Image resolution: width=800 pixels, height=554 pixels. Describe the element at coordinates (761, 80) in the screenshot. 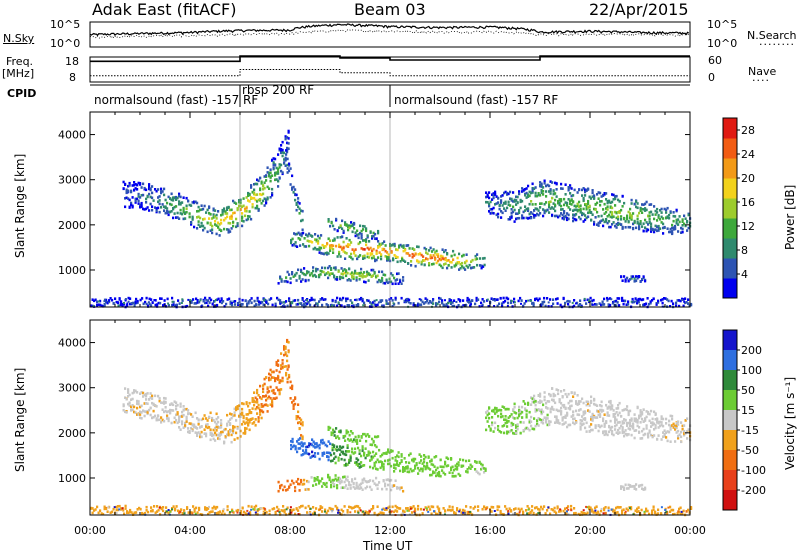

I see `nave-dotted-legend: ····` at that location.